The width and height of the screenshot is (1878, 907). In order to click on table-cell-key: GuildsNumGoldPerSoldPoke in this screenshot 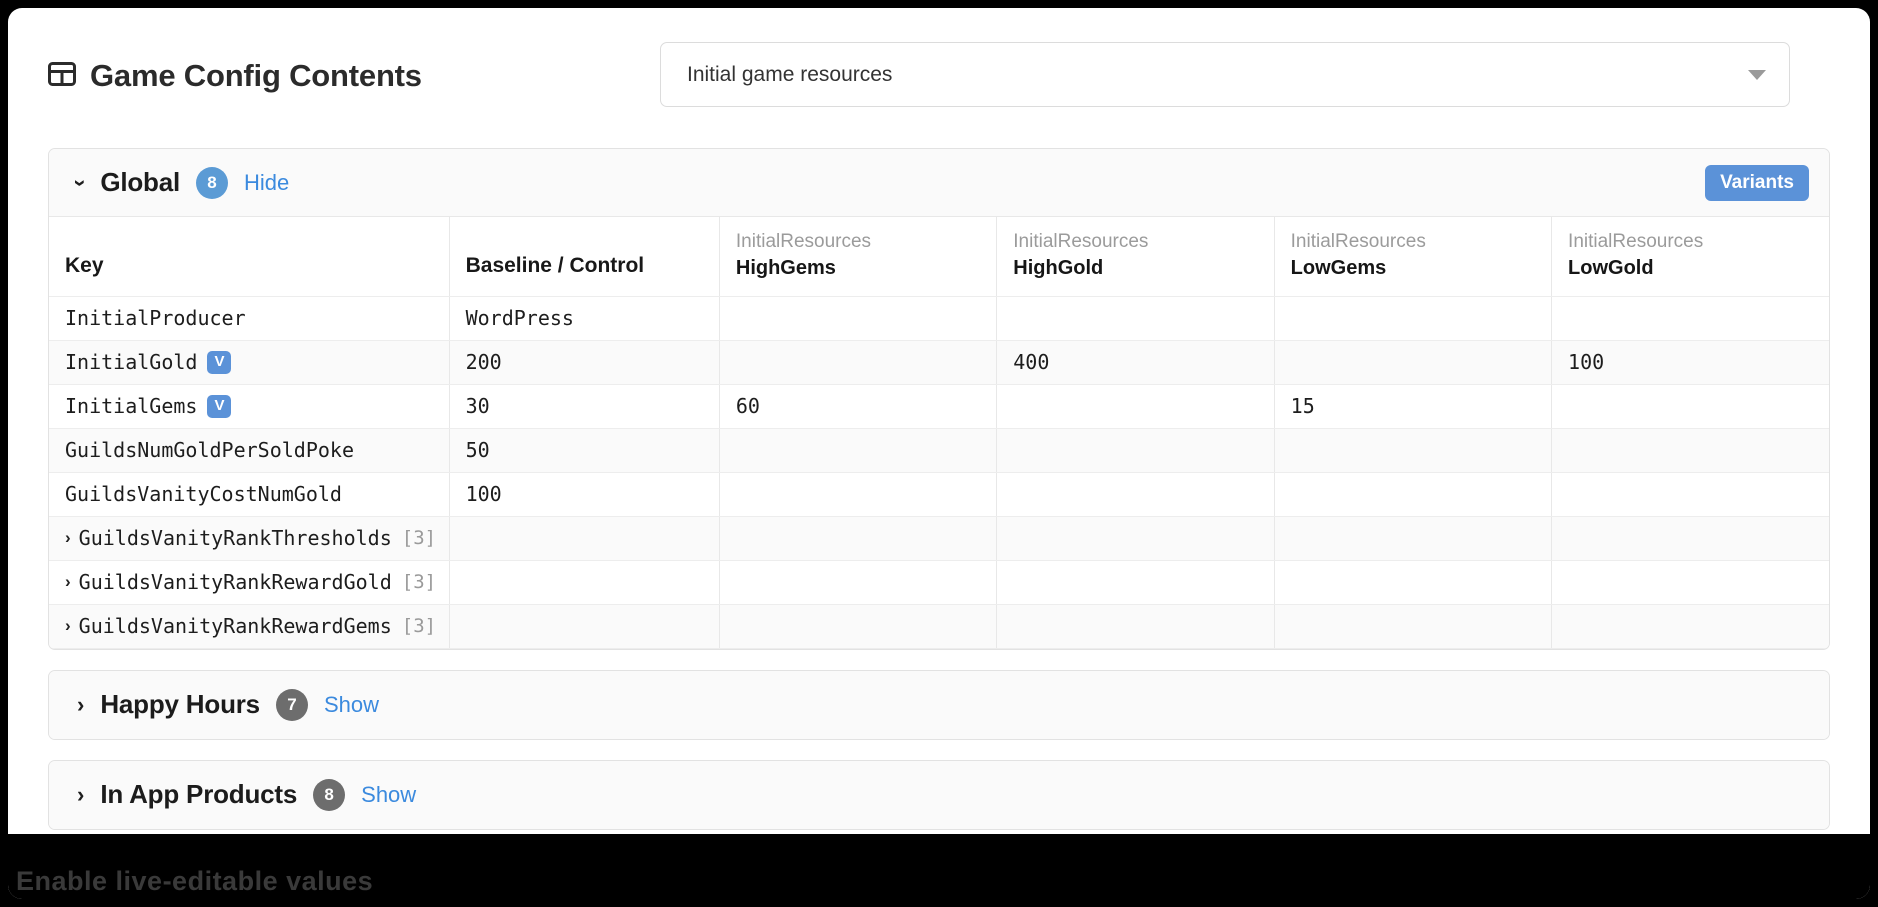, I will do `click(249, 450)`.